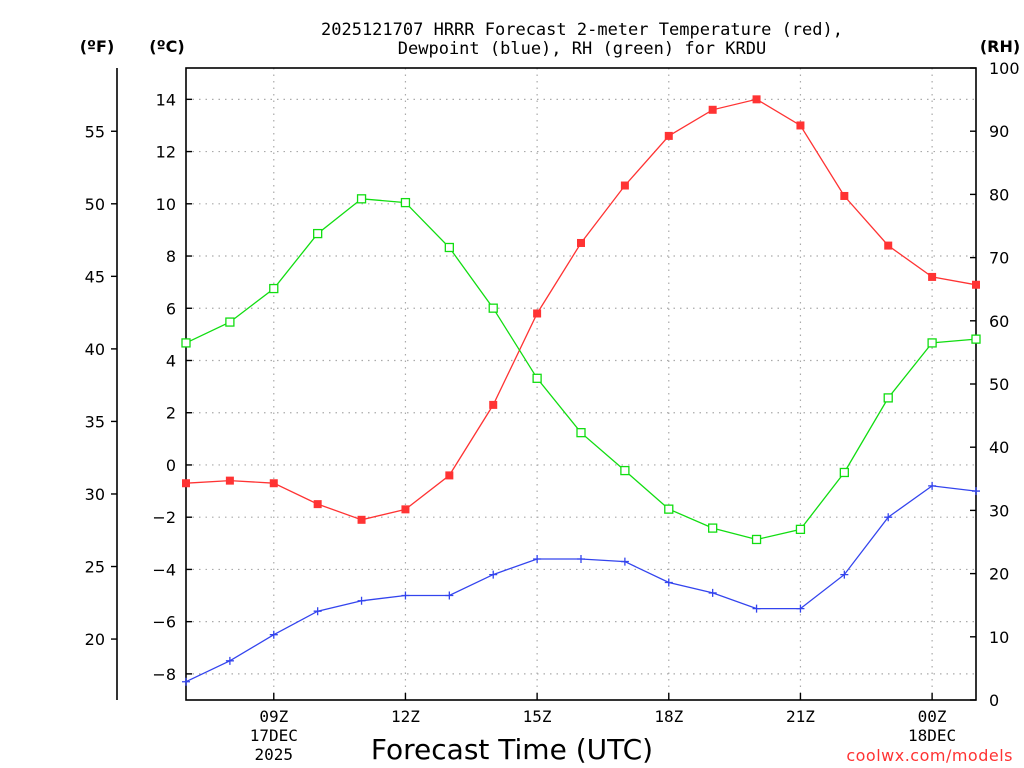 Image resolution: width=1024 pixels, height=768 pixels. What do you see at coordinates (171, 256) in the screenshot?
I see `celsius-tick-label: 8` at bounding box center [171, 256].